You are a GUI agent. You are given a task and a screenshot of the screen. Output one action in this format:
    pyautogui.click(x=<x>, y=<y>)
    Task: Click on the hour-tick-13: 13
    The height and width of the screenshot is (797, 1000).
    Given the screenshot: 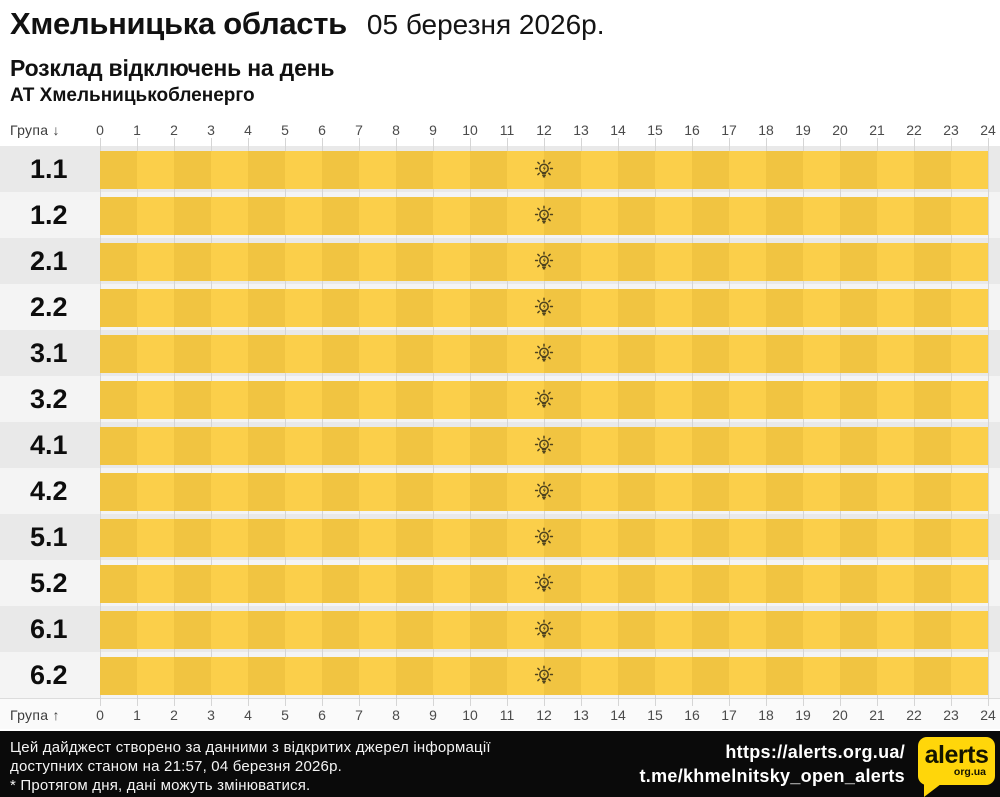 What is the action you would take?
    pyautogui.click(x=581, y=130)
    